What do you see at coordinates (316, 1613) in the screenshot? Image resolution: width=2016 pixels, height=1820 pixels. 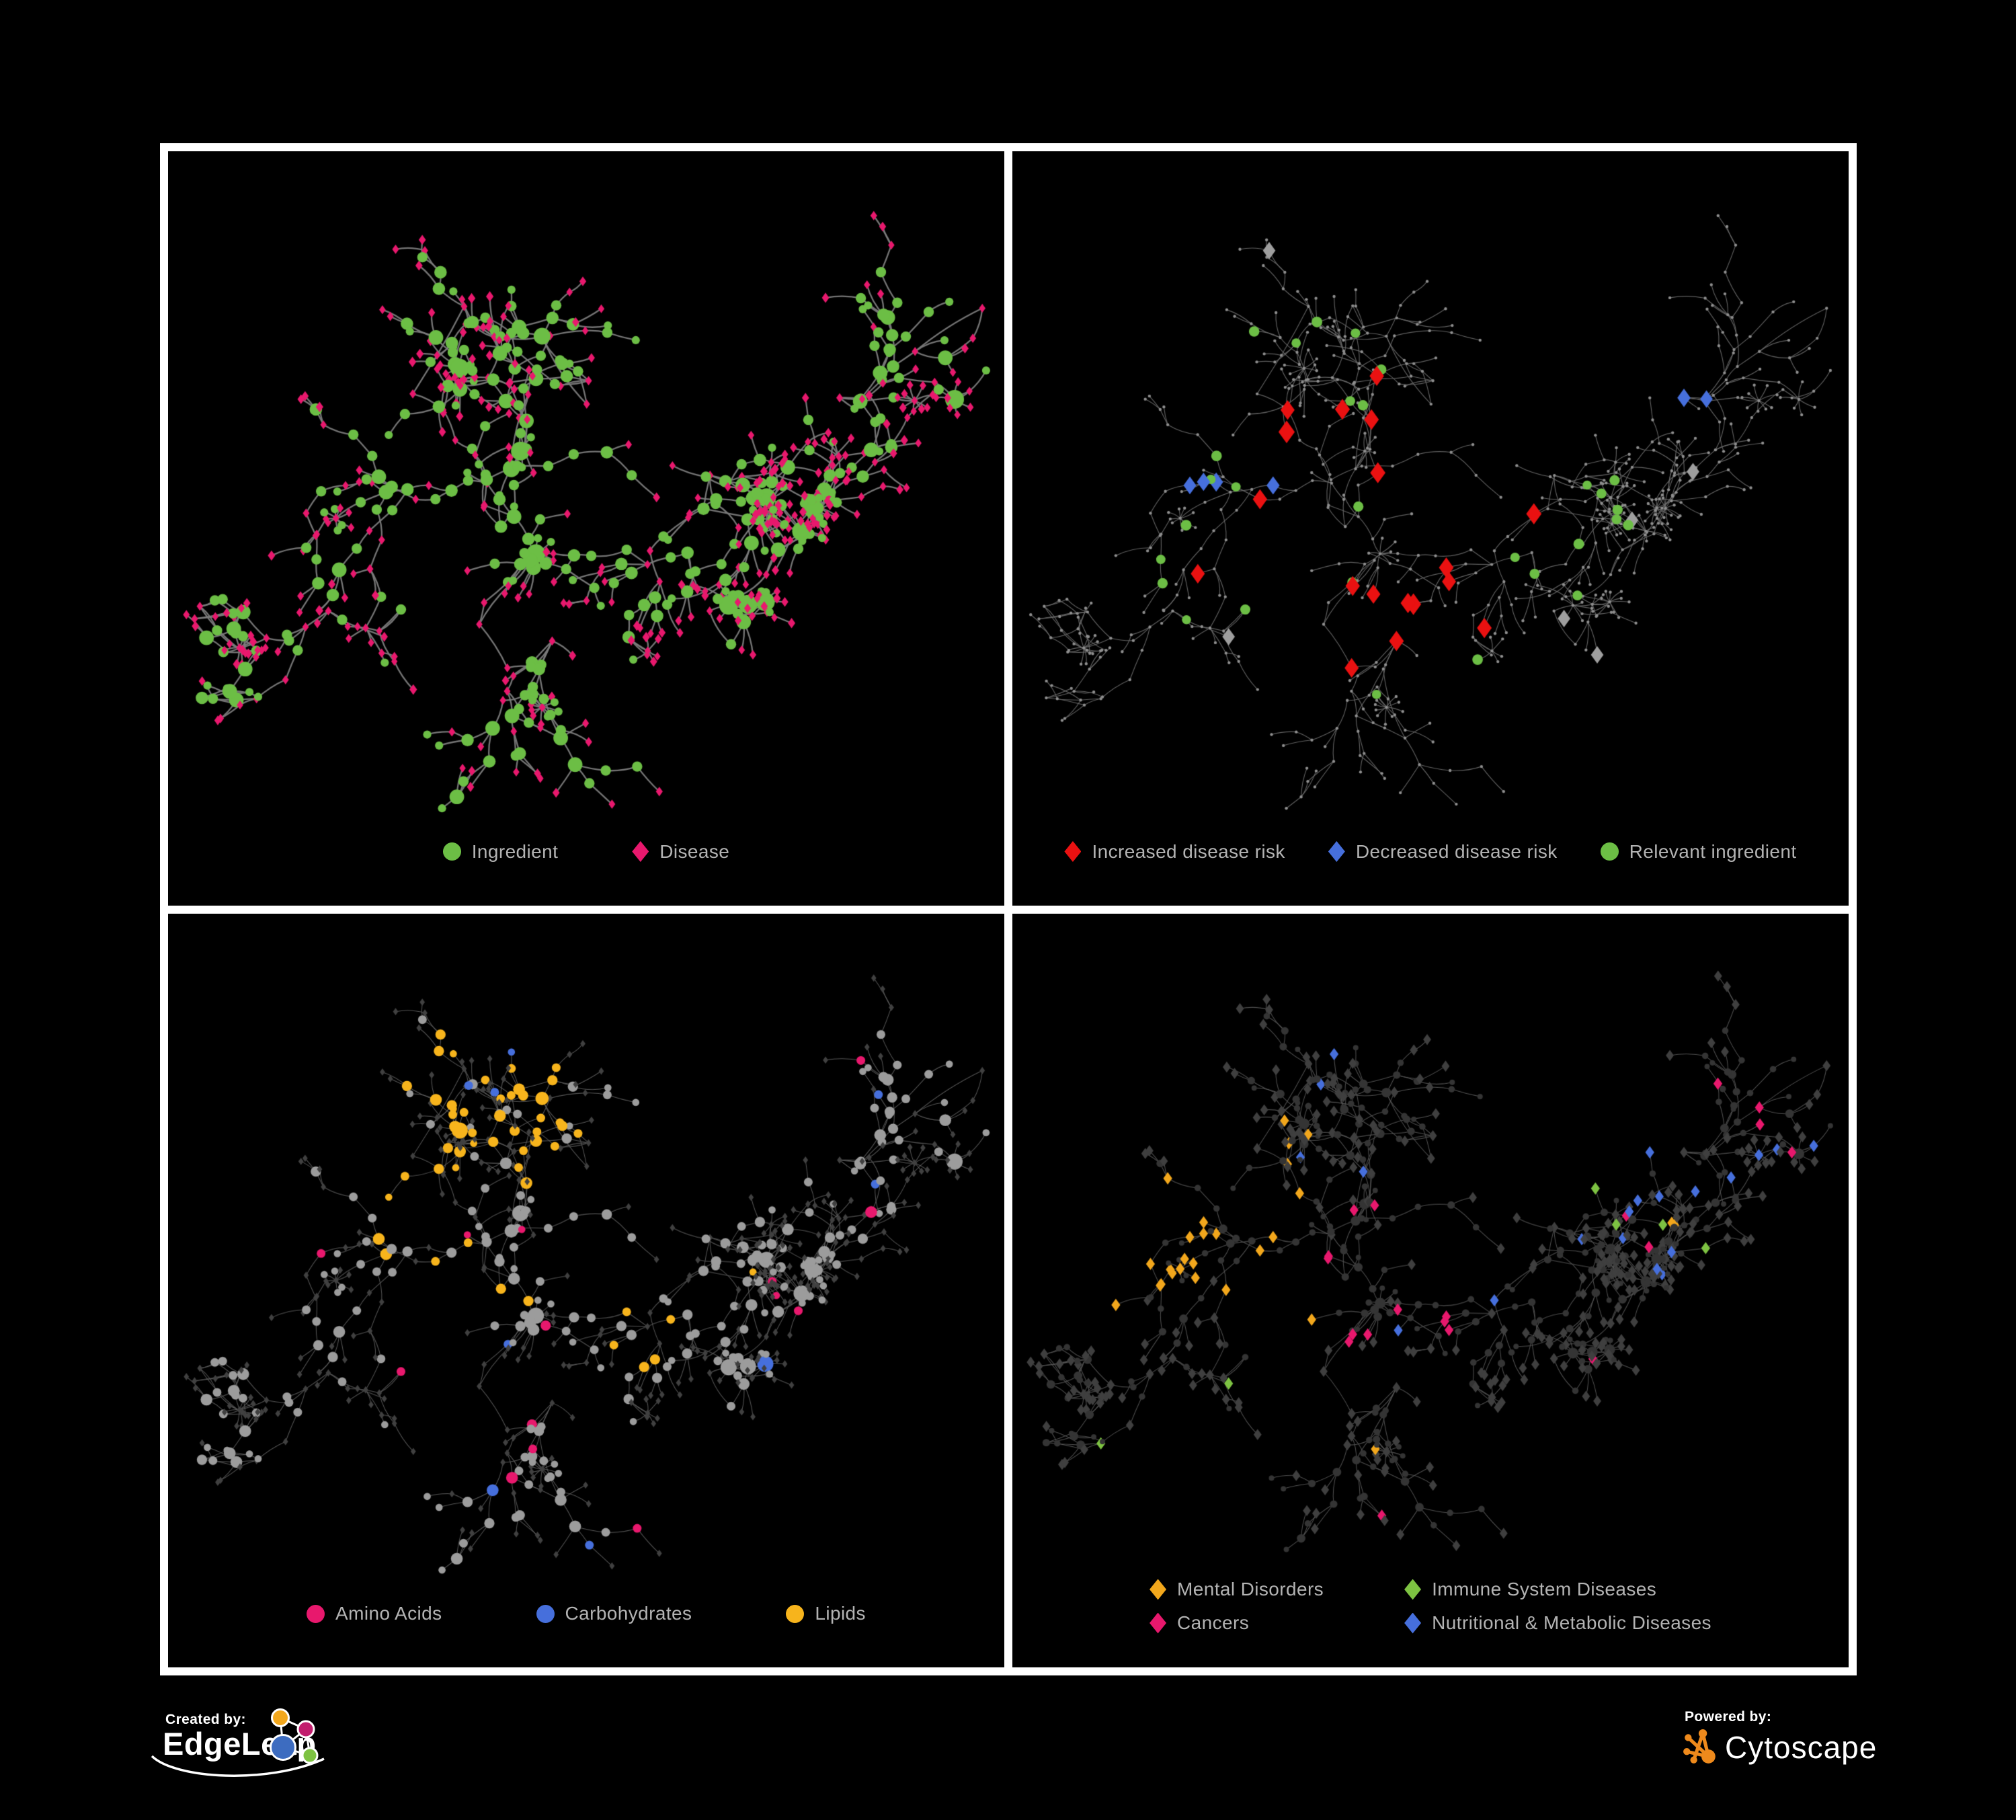 I see `amino-acids-marker-icon` at bounding box center [316, 1613].